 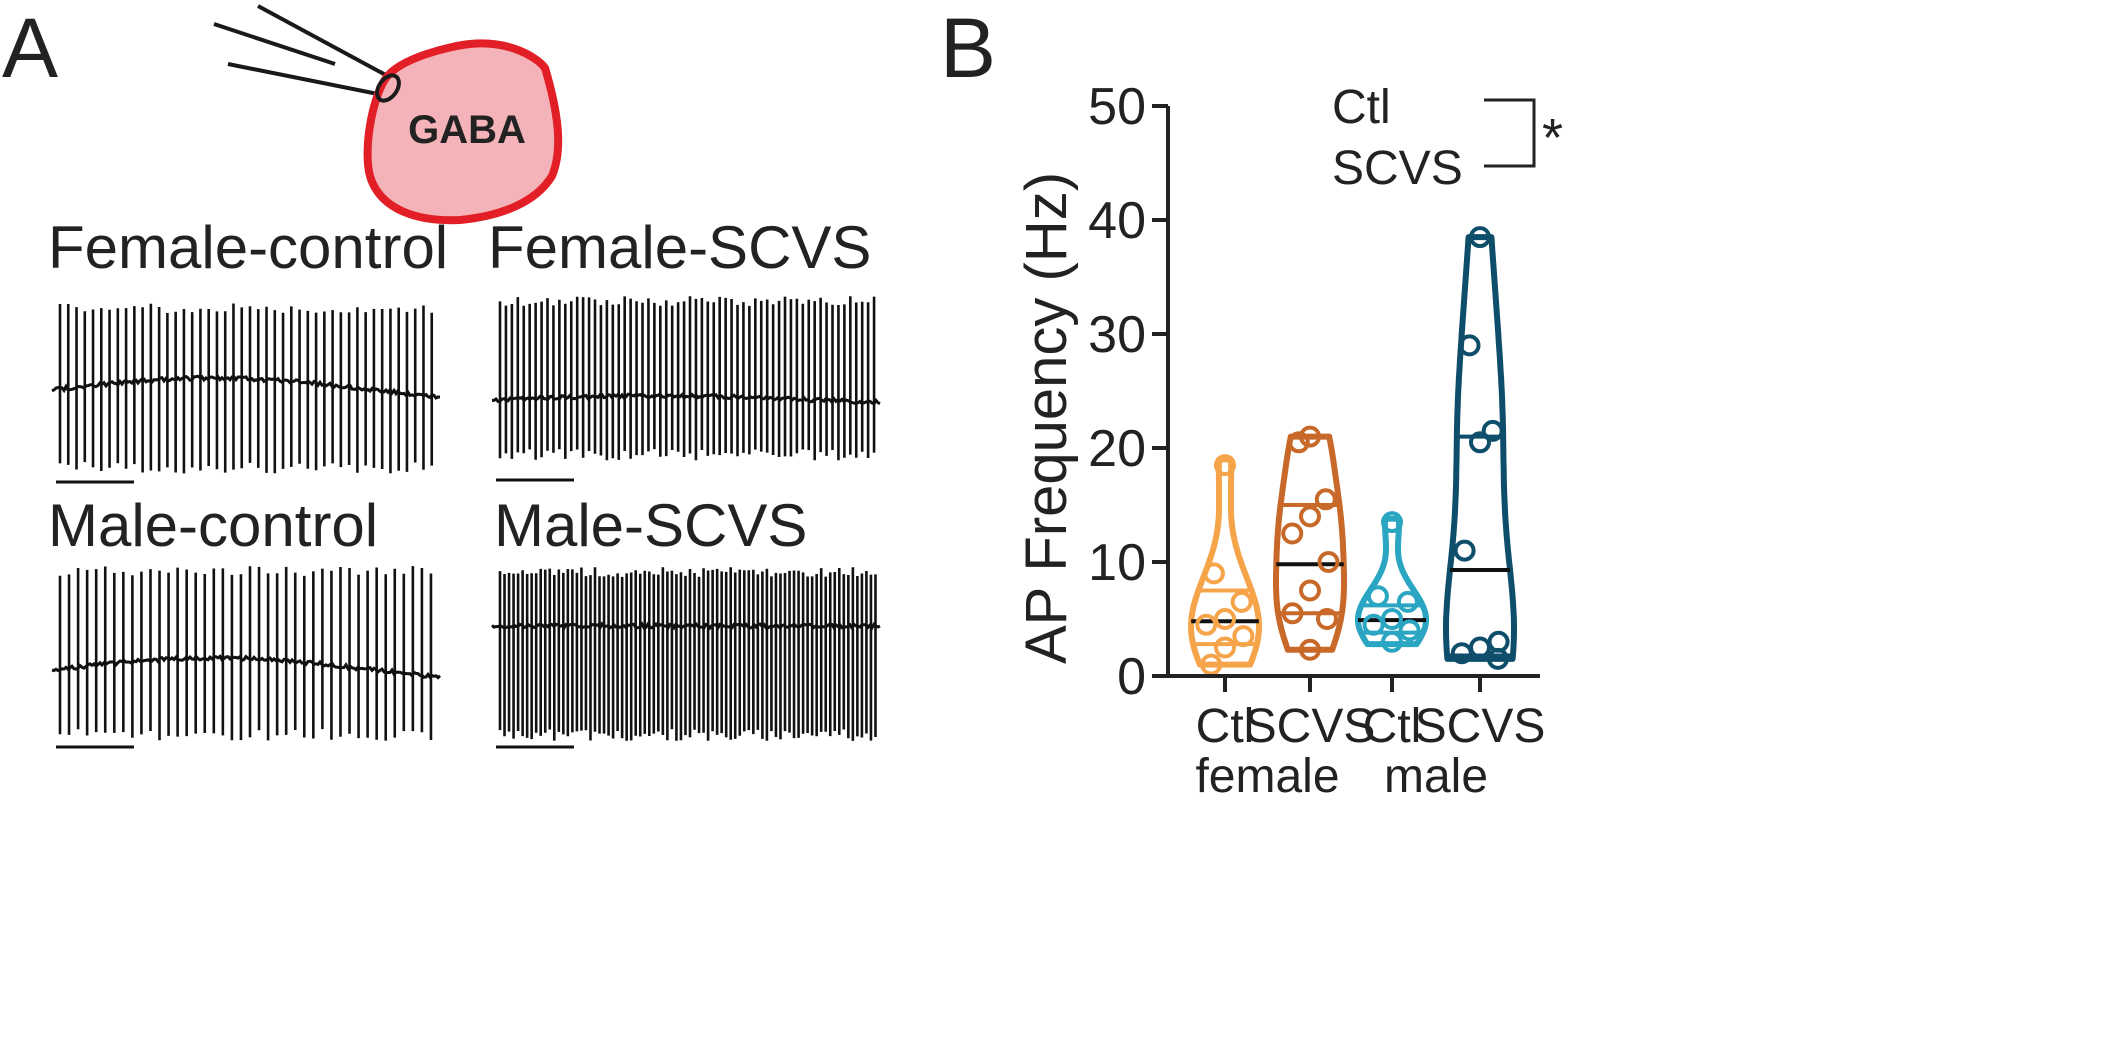 What do you see at coordinates (1117, 335) in the screenshot?
I see `y-tick-label: 30` at bounding box center [1117, 335].